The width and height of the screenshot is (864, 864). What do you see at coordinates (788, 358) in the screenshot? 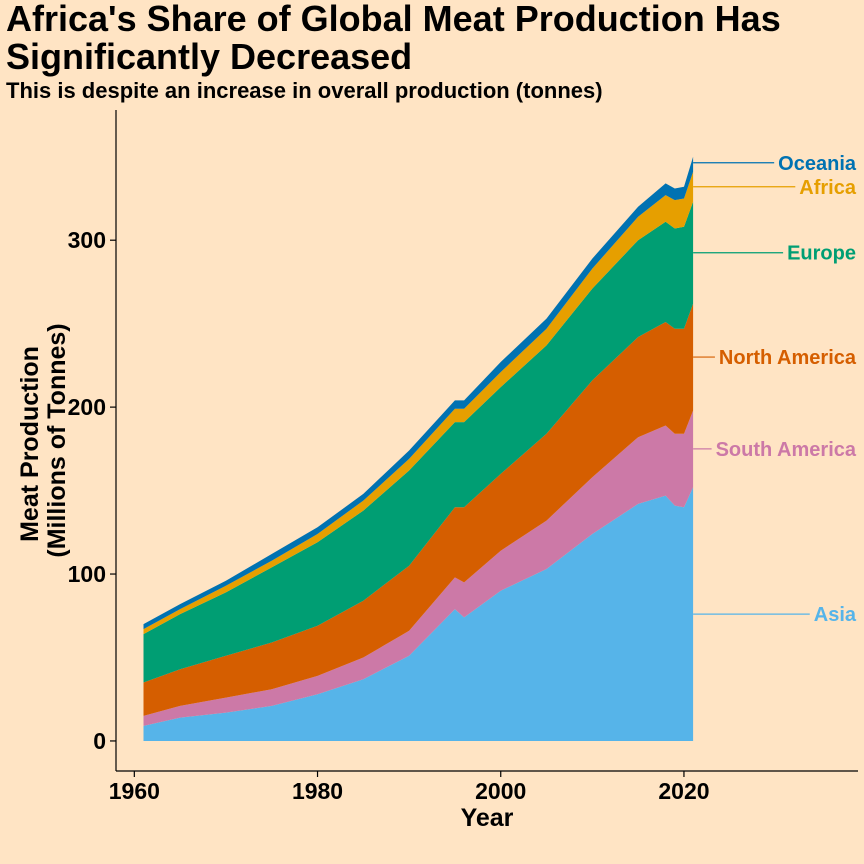
I see `series-label-north-america: North America` at bounding box center [788, 358].